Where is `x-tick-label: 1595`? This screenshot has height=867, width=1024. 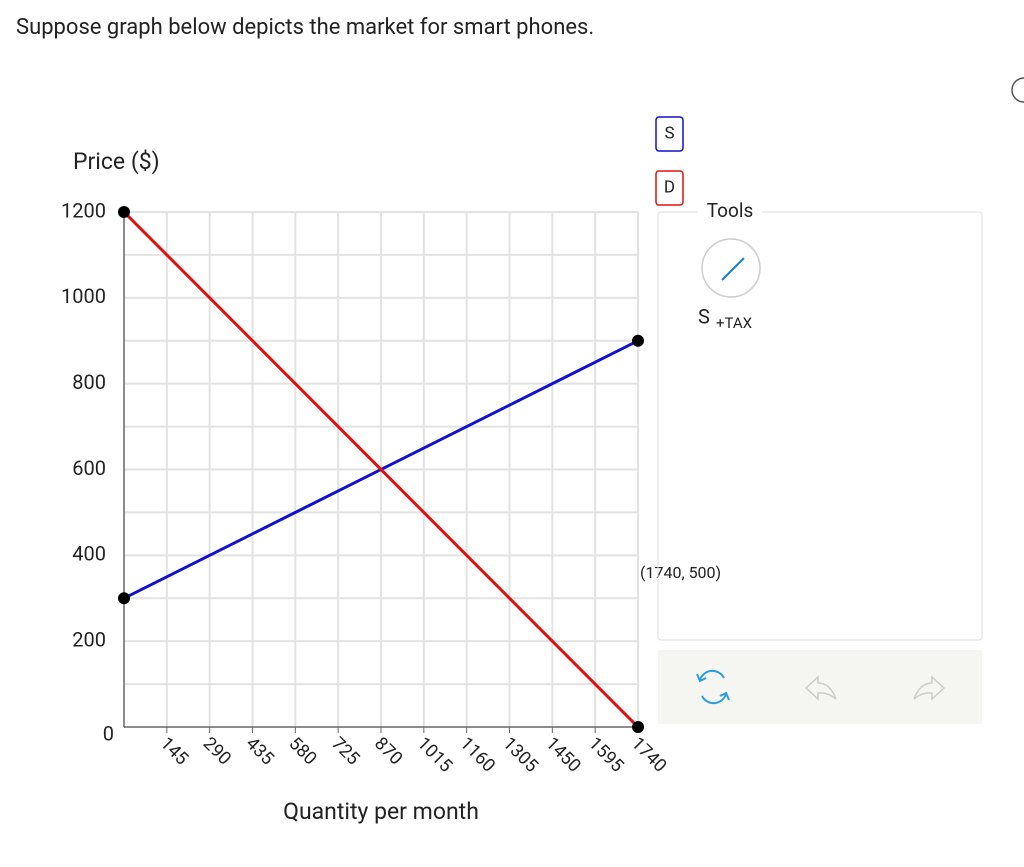
x-tick-label: 1595 is located at coordinates (605, 754).